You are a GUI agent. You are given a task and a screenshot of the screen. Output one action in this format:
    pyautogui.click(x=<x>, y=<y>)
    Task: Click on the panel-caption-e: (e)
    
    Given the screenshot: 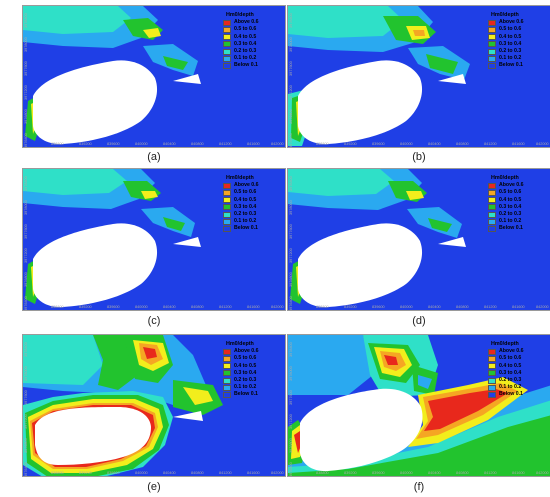 What is the action you would take?
    pyautogui.click(x=154, y=487)
    